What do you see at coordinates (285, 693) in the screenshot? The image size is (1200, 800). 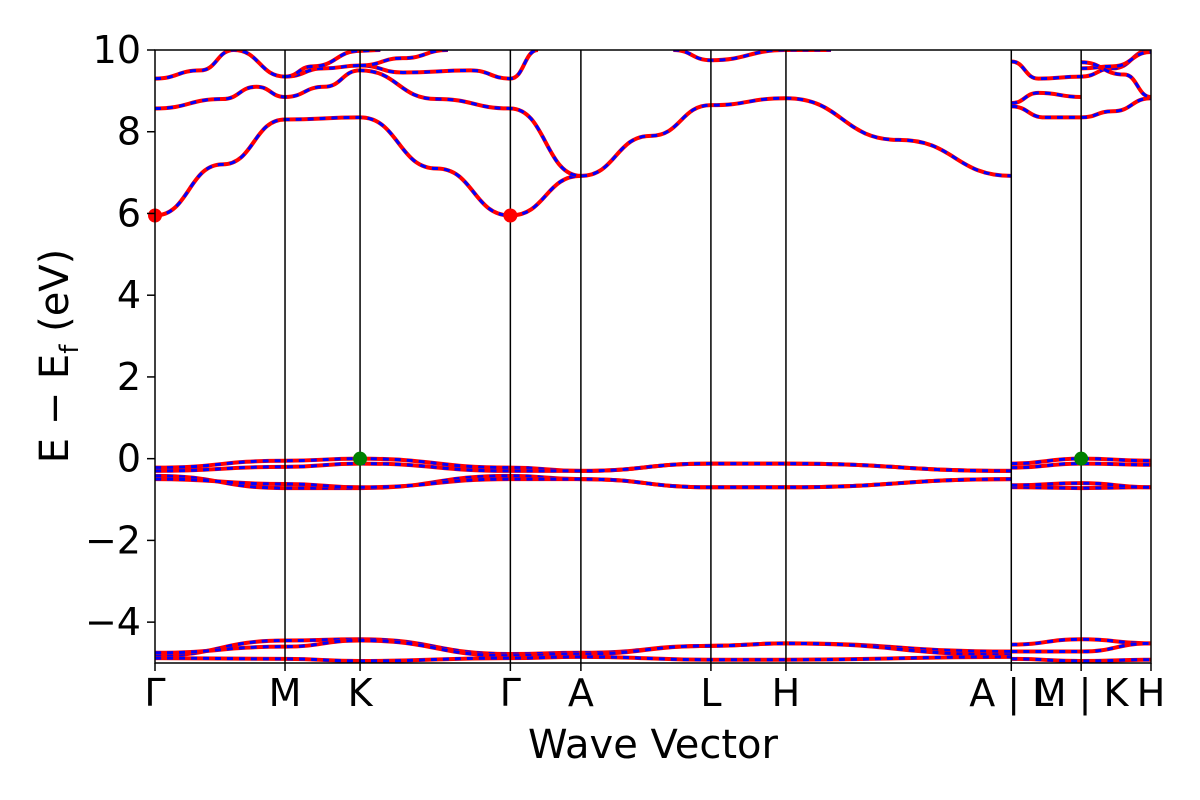 I see `x-tick-label-1: M` at bounding box center [285, 693].